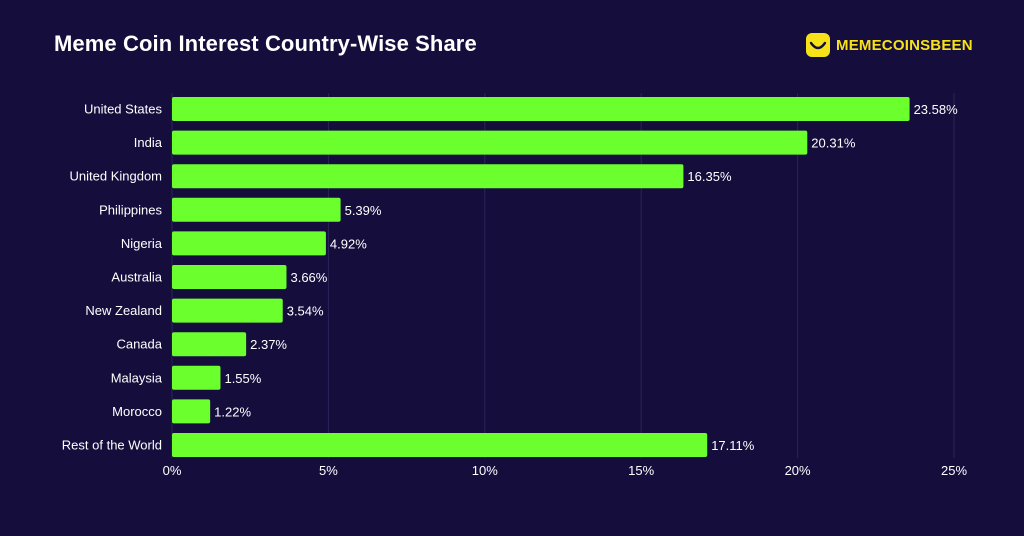 The image size is (1024, 536). Describe the element at coordinates (232, 411) in the screenshot. I see `data-label: 1.22%` at that location.